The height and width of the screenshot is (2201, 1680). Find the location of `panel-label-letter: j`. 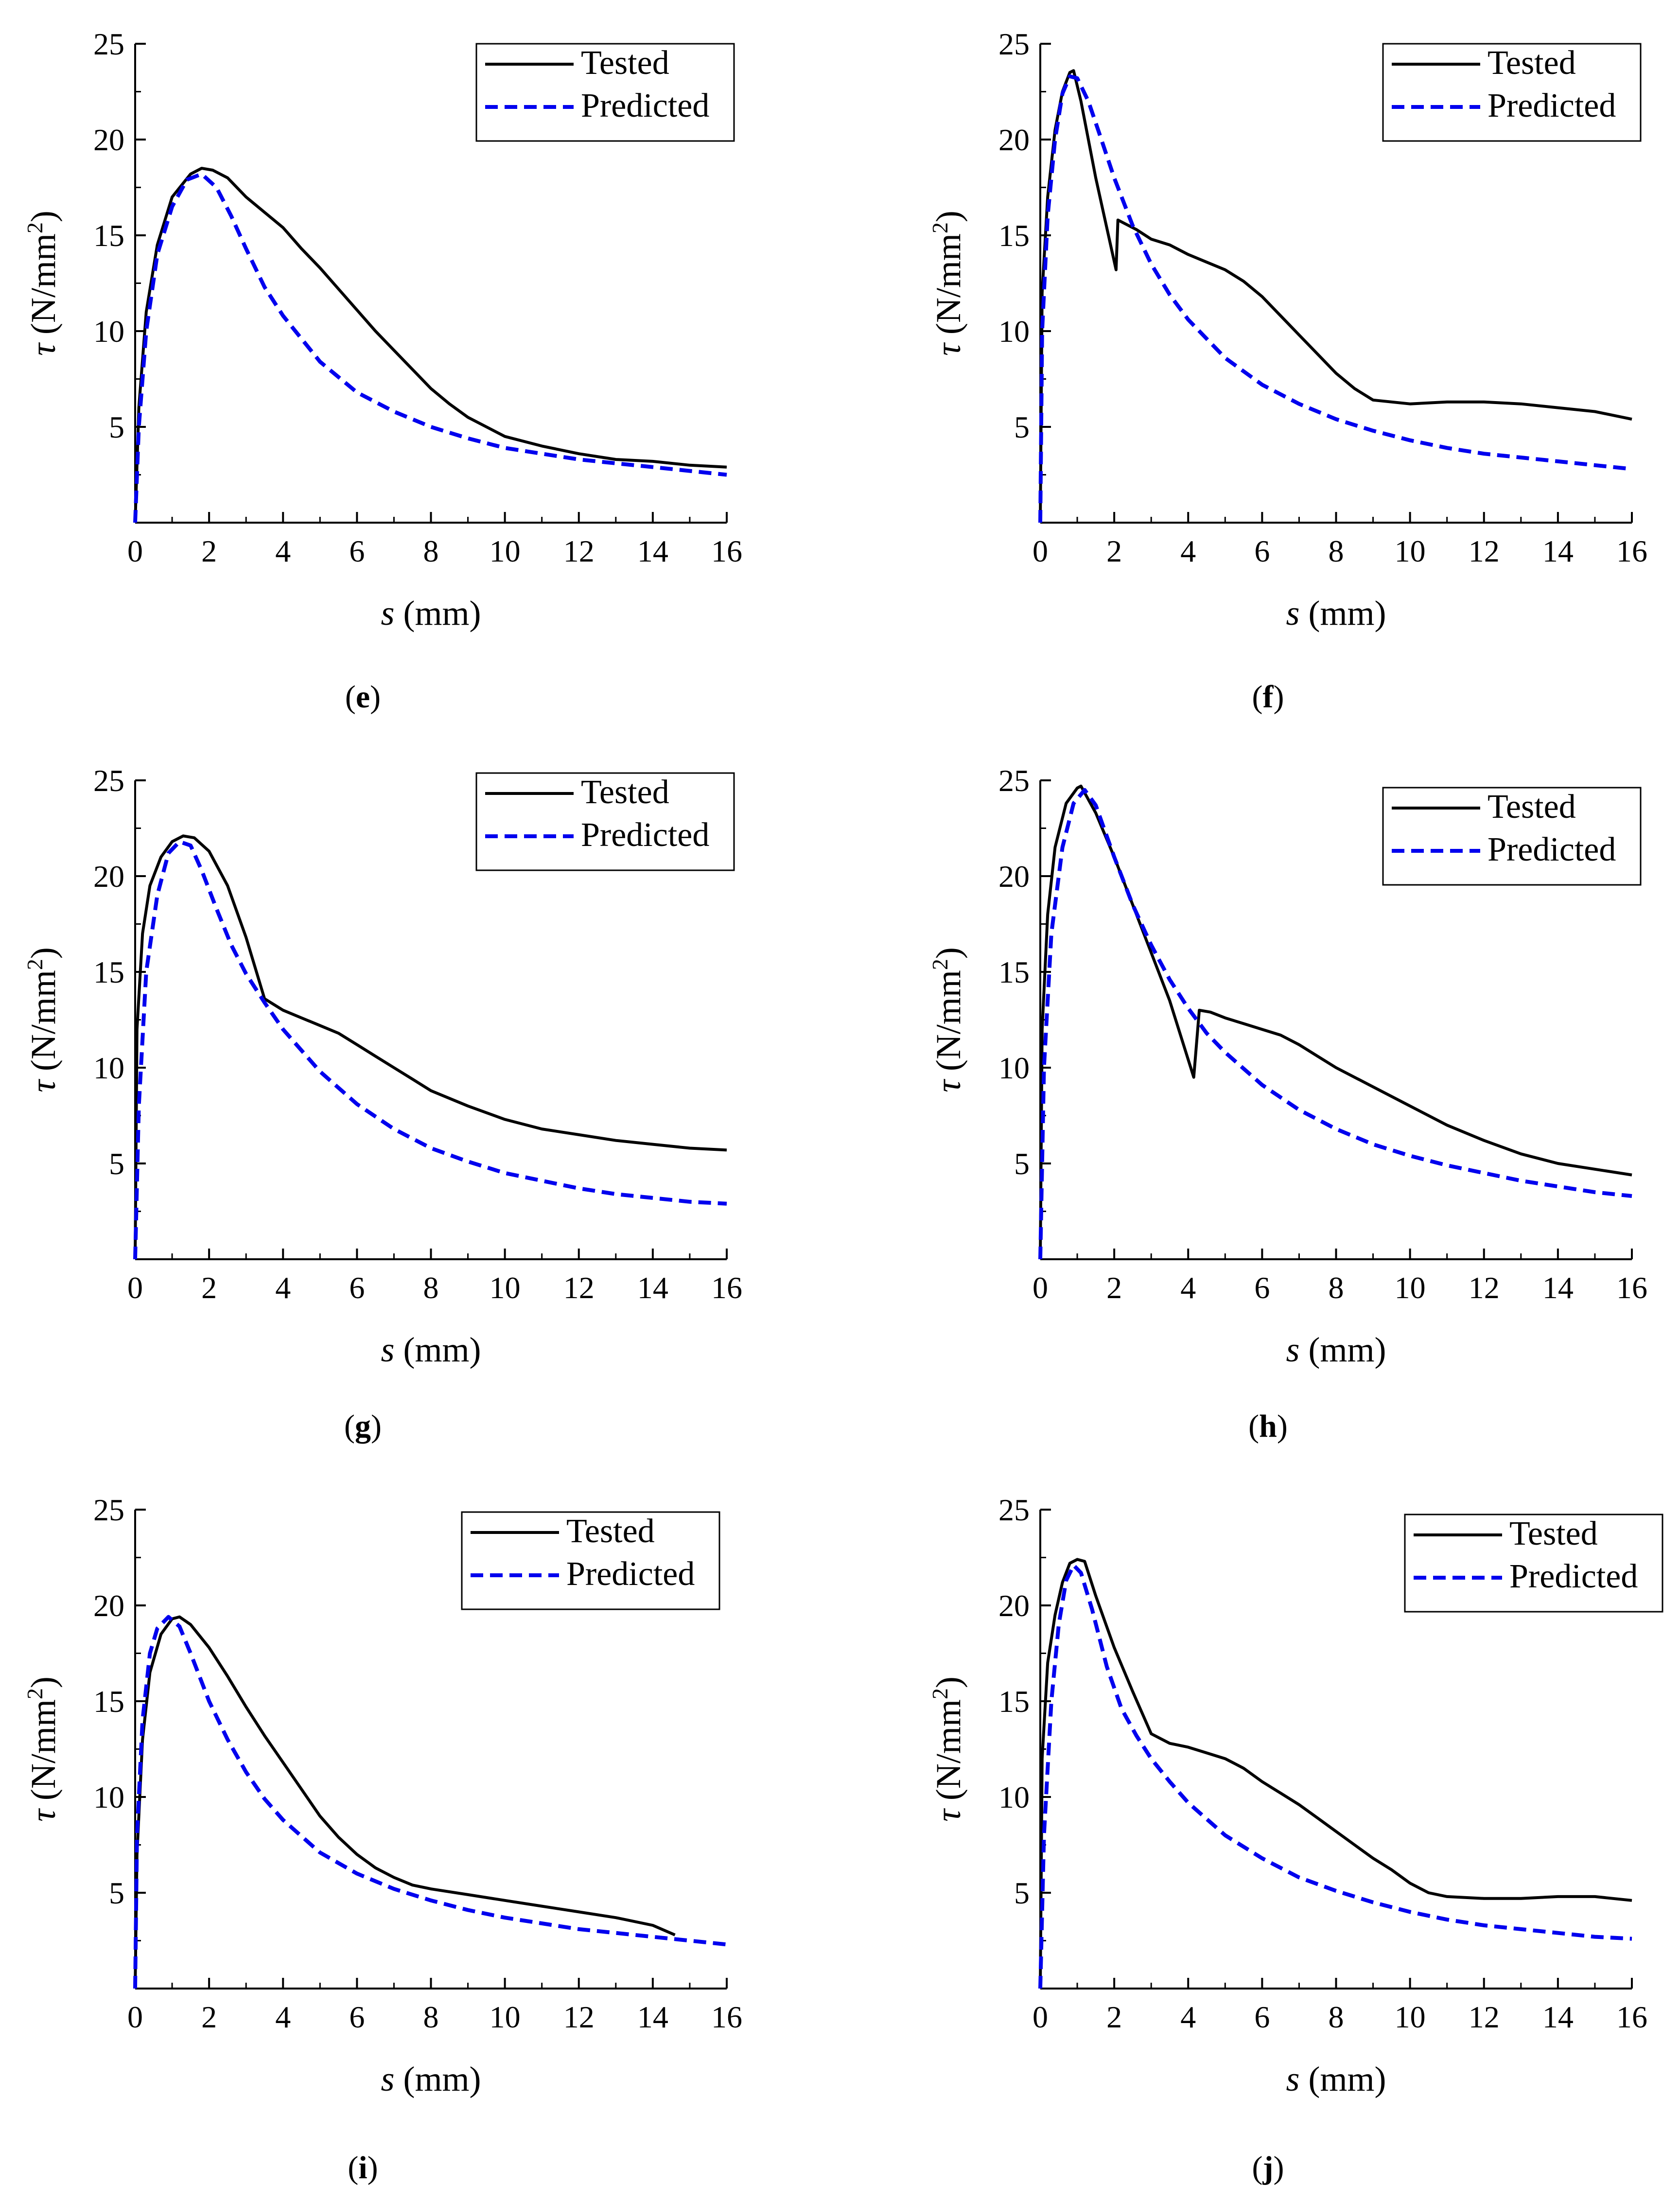

panel-label-letter: j is located at coordinates (1268, 2167).